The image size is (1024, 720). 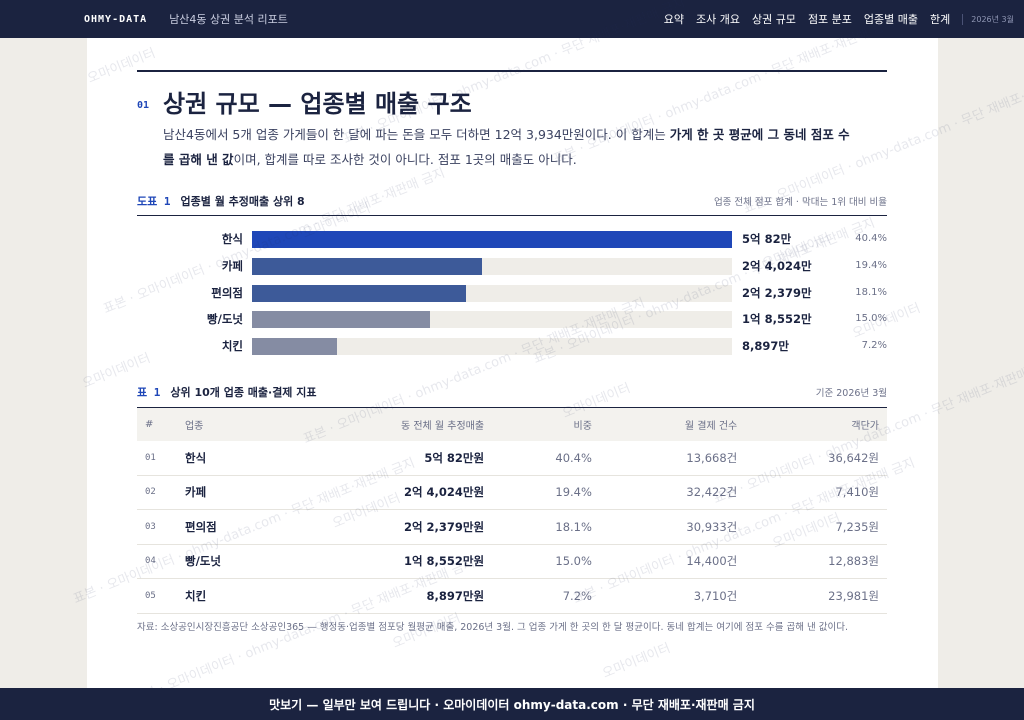 I want to click on nav-item: 업종별 매출, so click(x=891, y=19).